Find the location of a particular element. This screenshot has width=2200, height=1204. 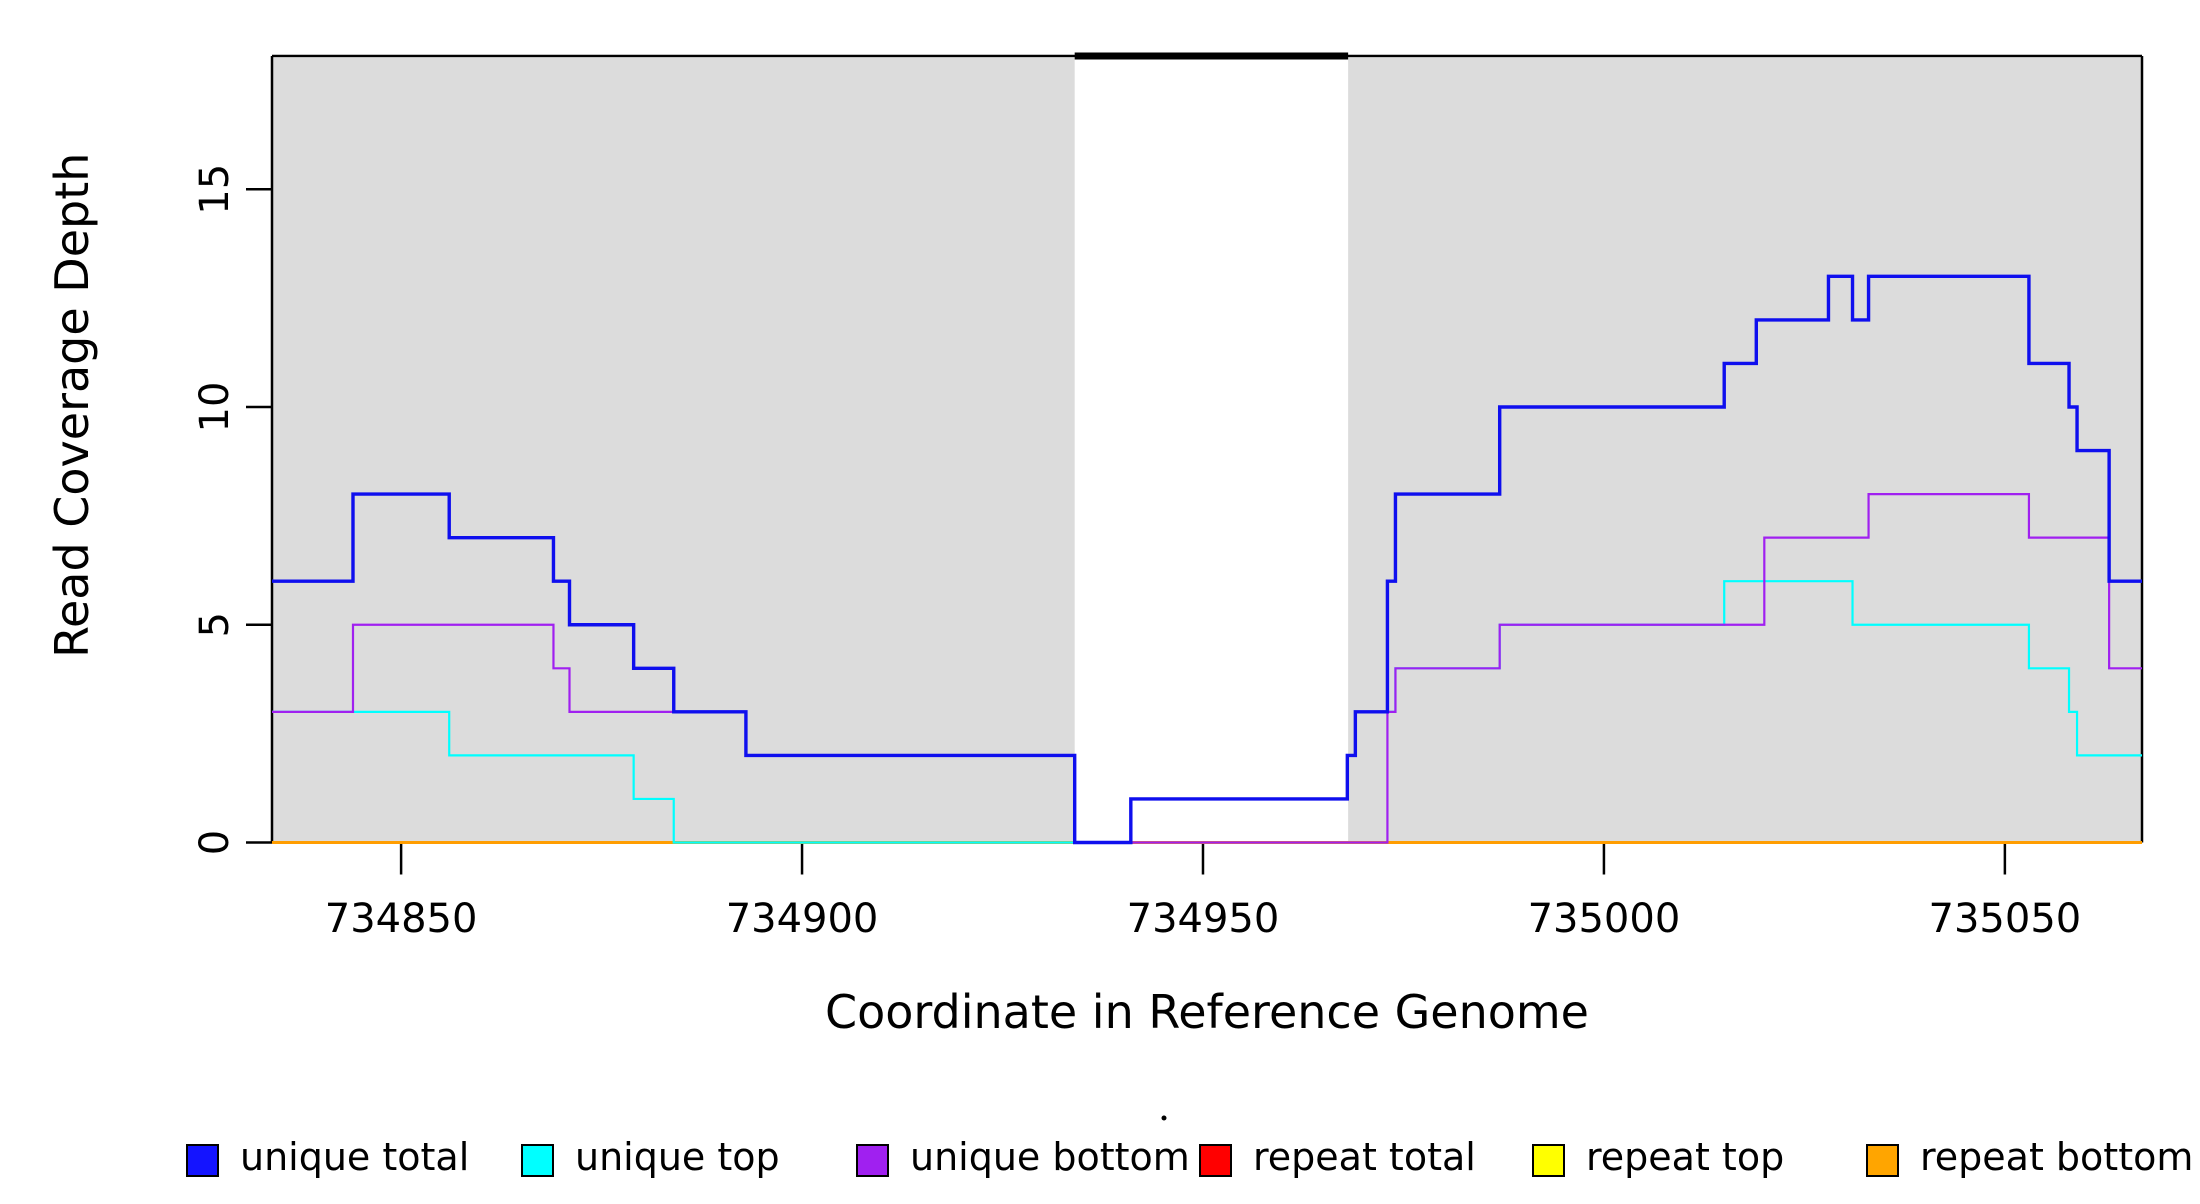

legend-item-unique-total: unique total is located at coordinates (327, 1157).